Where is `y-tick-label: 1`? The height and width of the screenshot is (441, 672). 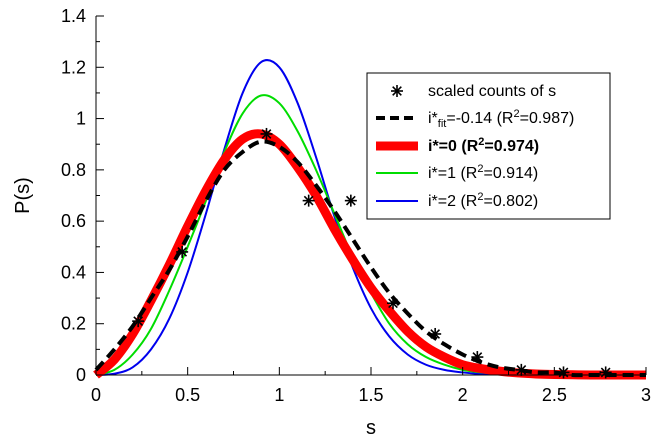
y-tick-label: 1 is located at coordinates (81, 119).